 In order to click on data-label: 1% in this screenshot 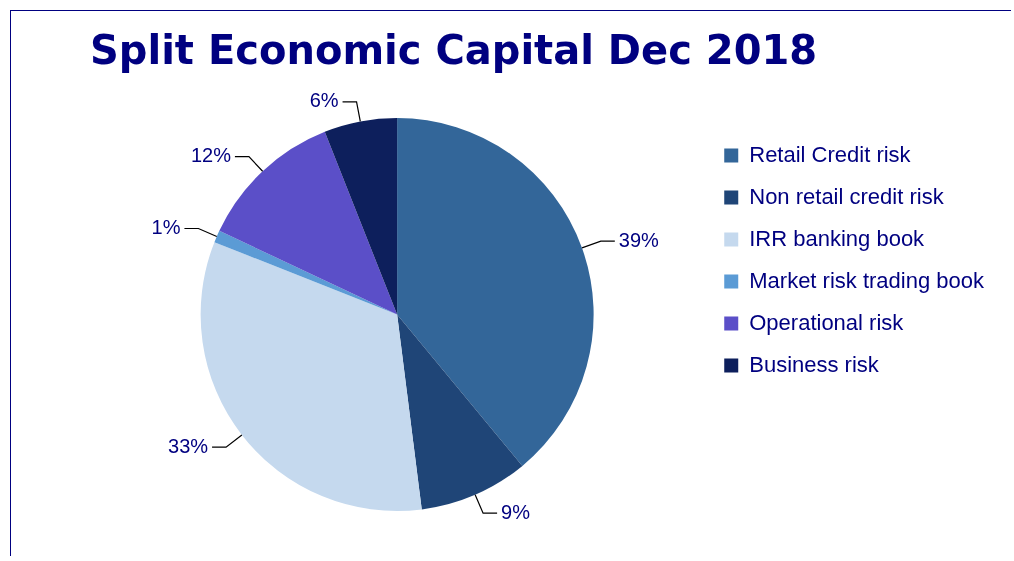, I will do `click(166, 227)`.